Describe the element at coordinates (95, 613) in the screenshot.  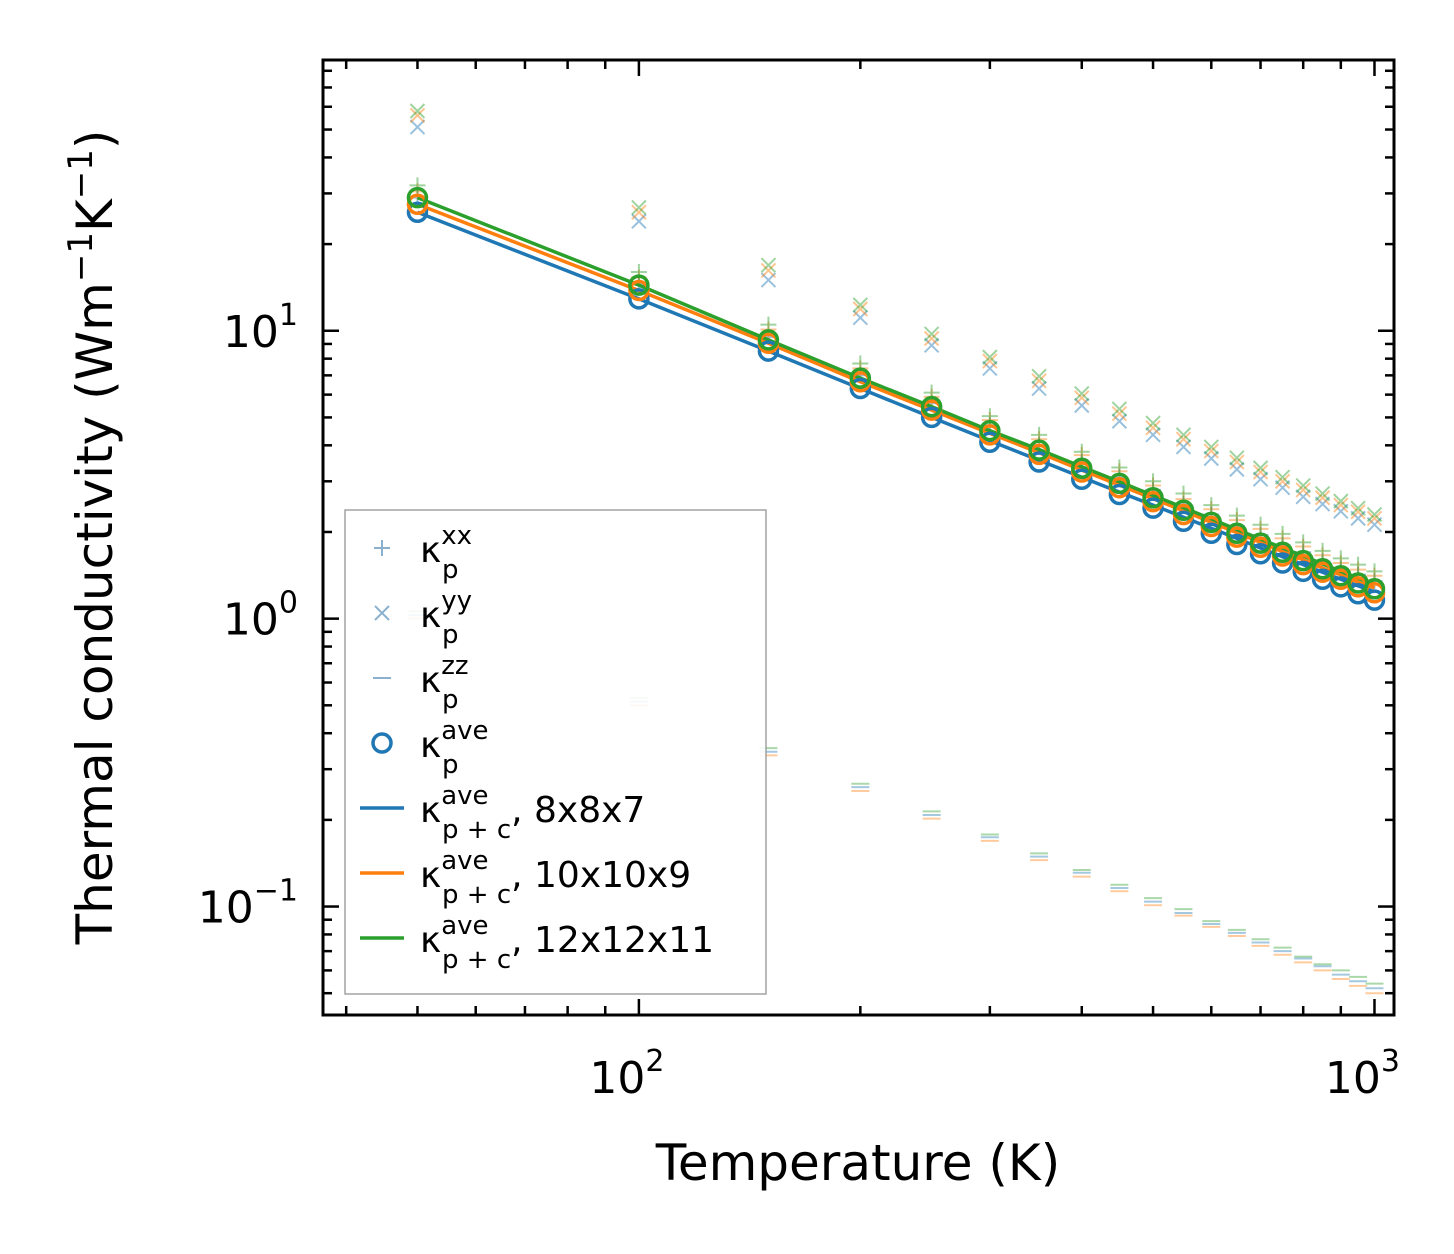
I see `y-axis-label-main: Thermal conductivity (Wm` at that location.